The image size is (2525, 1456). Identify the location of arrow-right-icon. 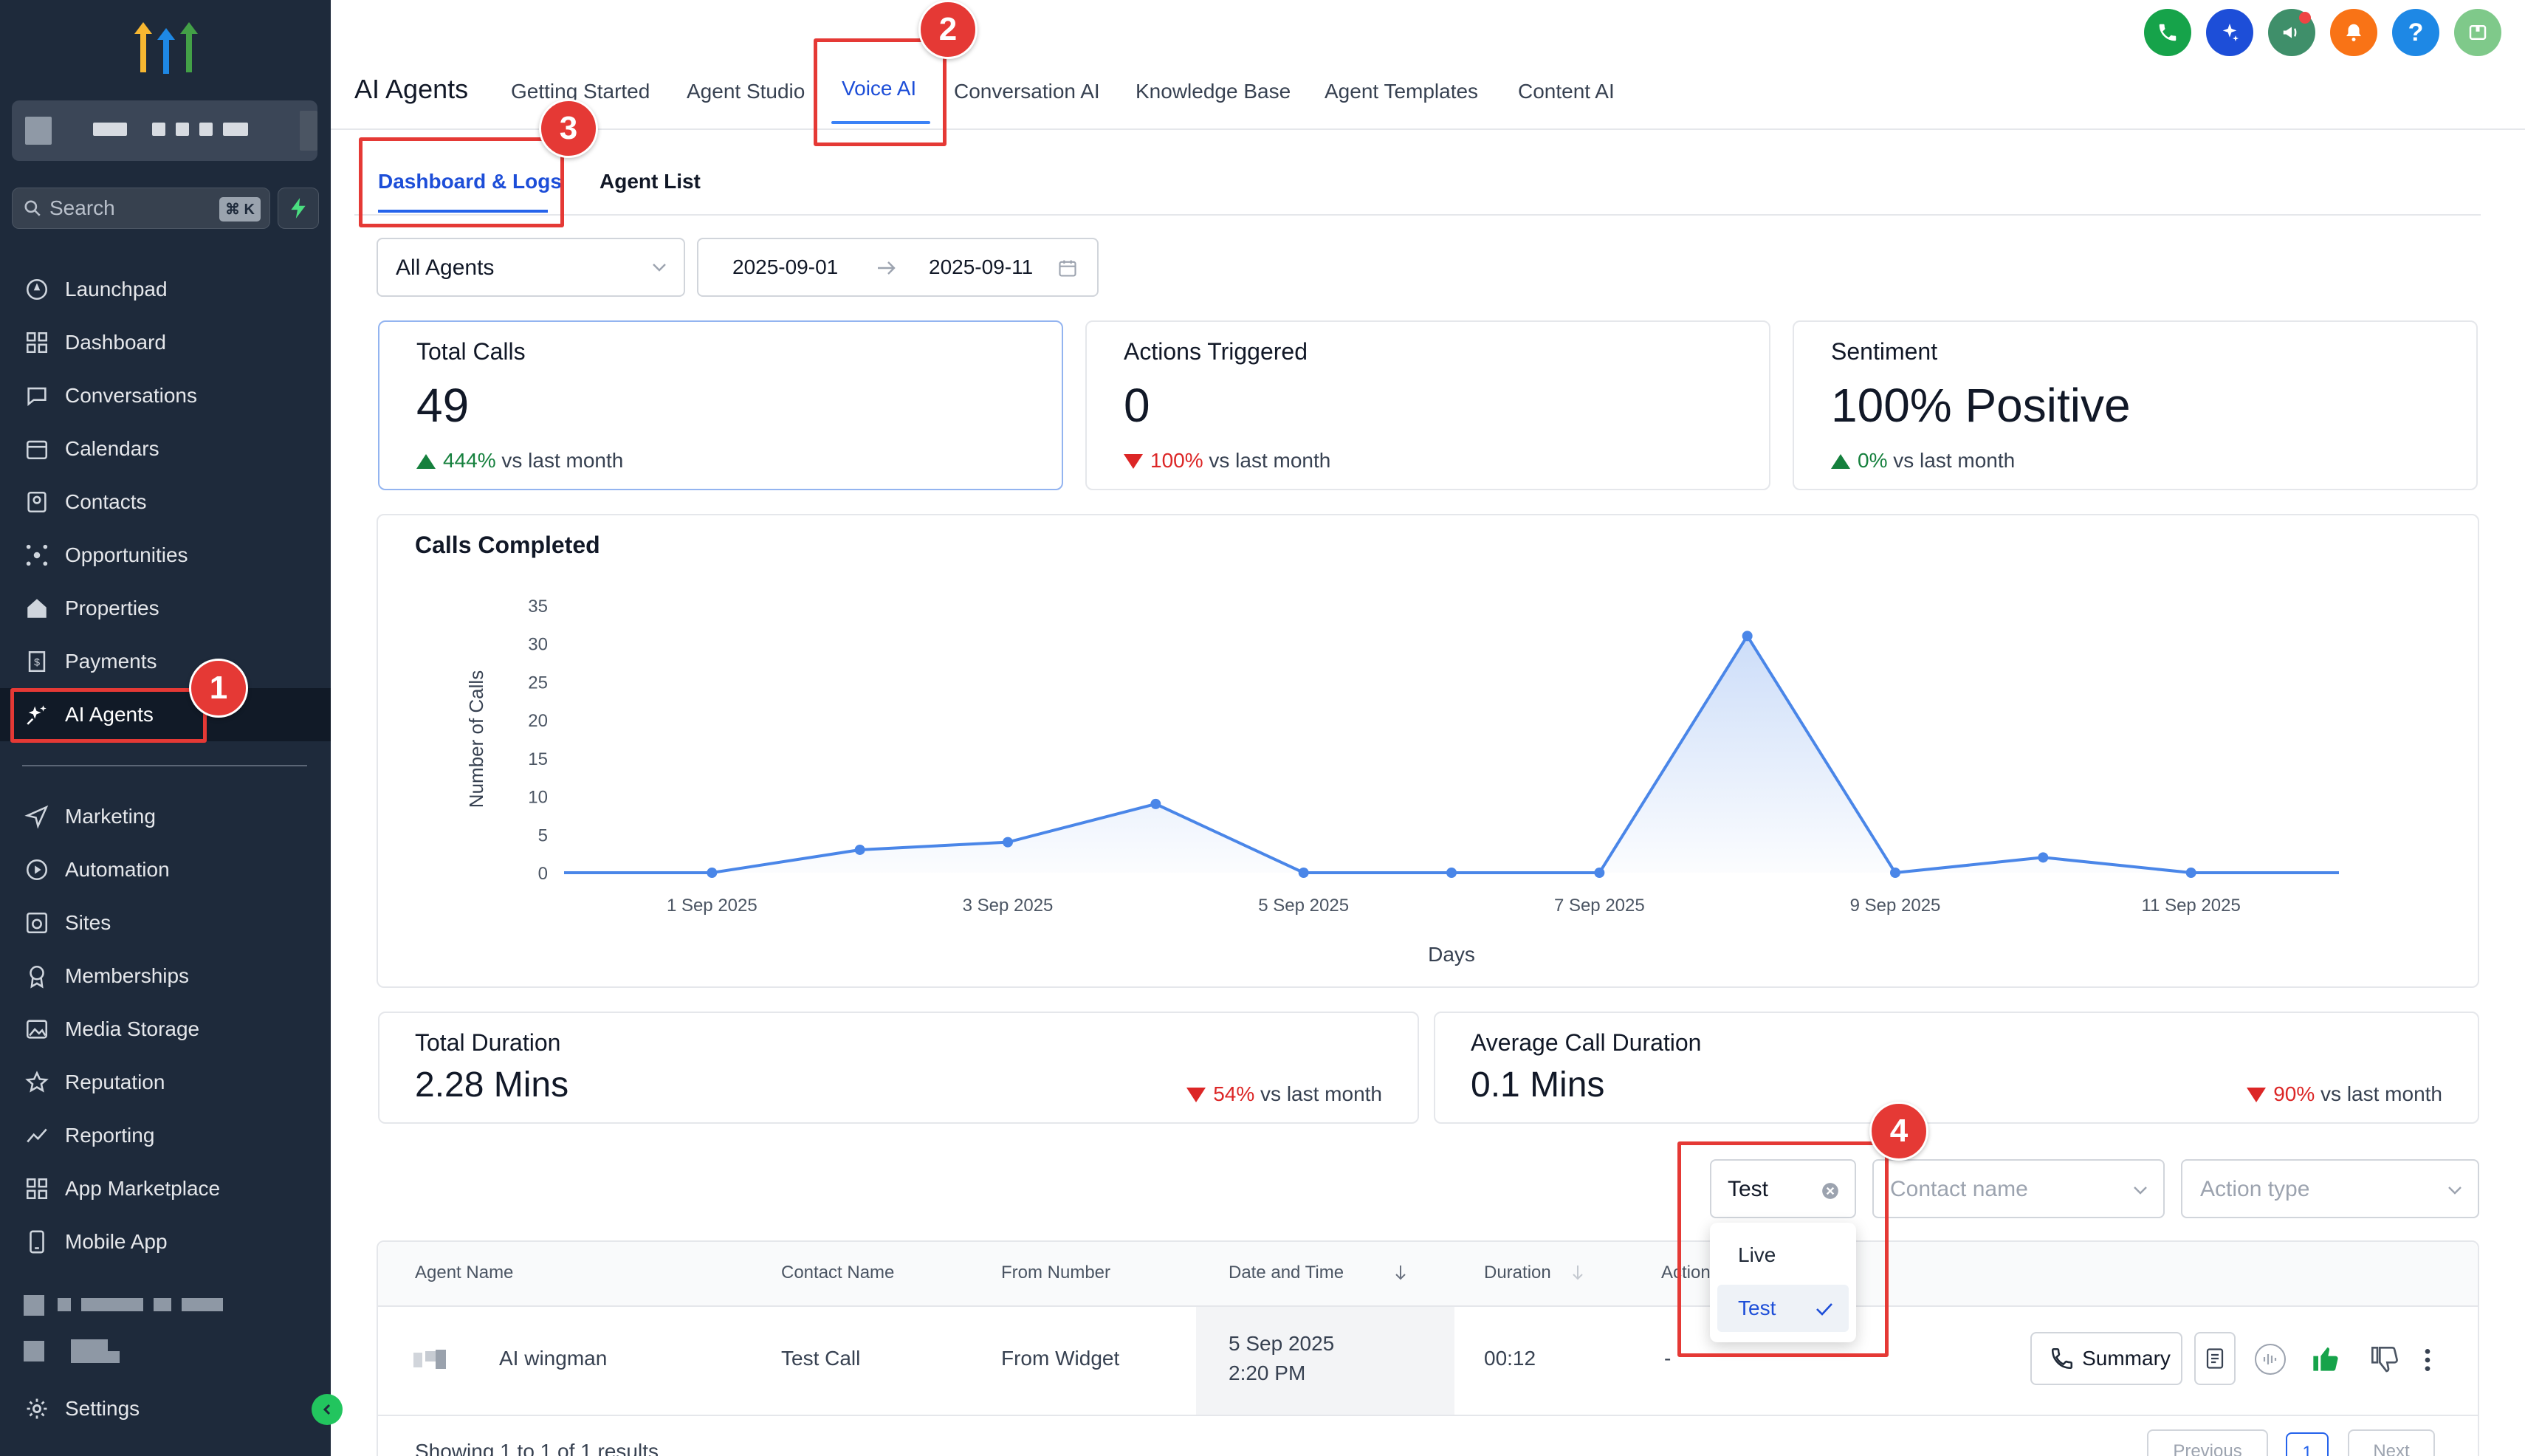
(887, 268).